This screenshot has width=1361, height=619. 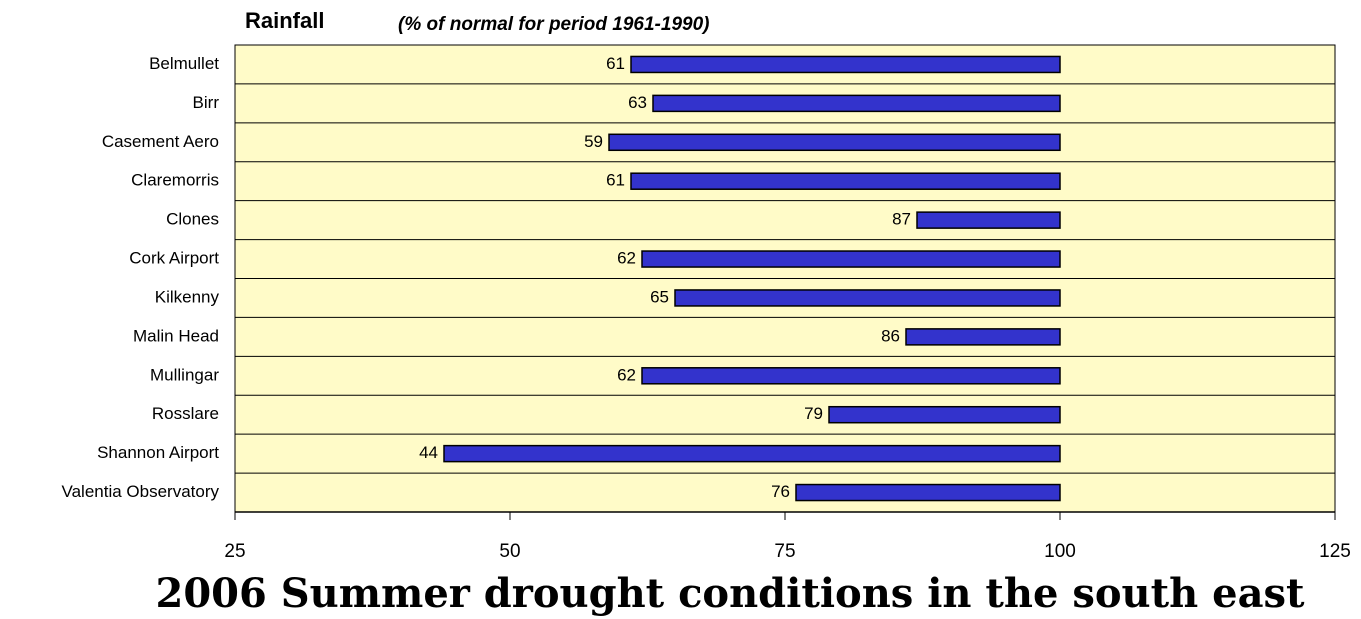 I want to click on value-label: 79, so click(x=813, y=413).